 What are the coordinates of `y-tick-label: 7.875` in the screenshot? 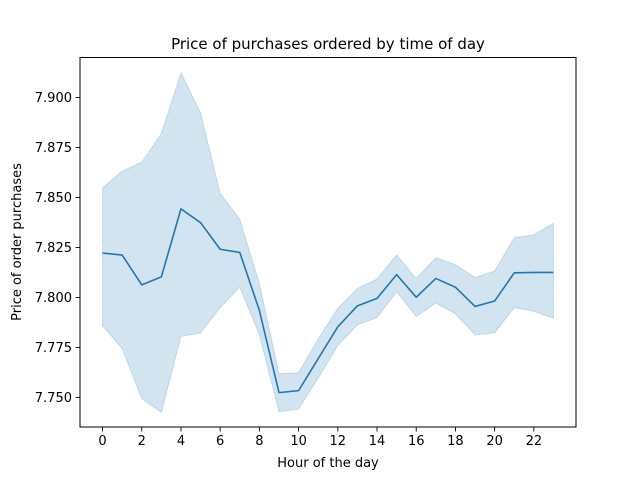 It's located at (53, 148).